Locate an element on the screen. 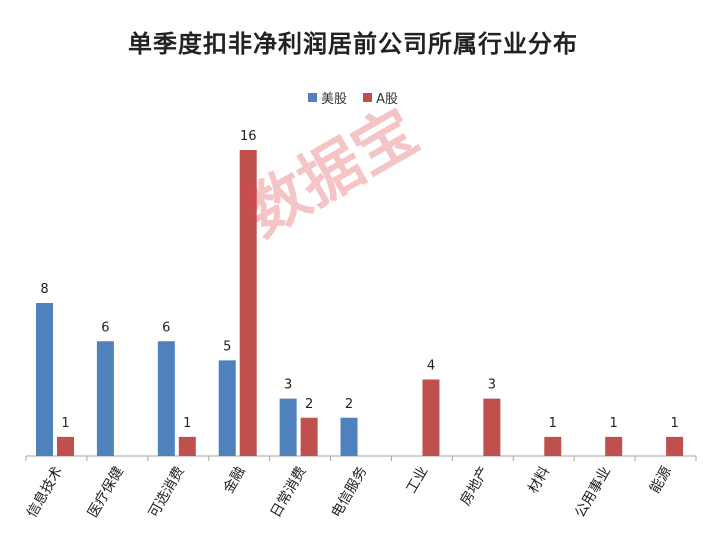 This screenshot has height=533, width=706. x-tick-label-7: 房地产 is located at coordinates (474, 486).